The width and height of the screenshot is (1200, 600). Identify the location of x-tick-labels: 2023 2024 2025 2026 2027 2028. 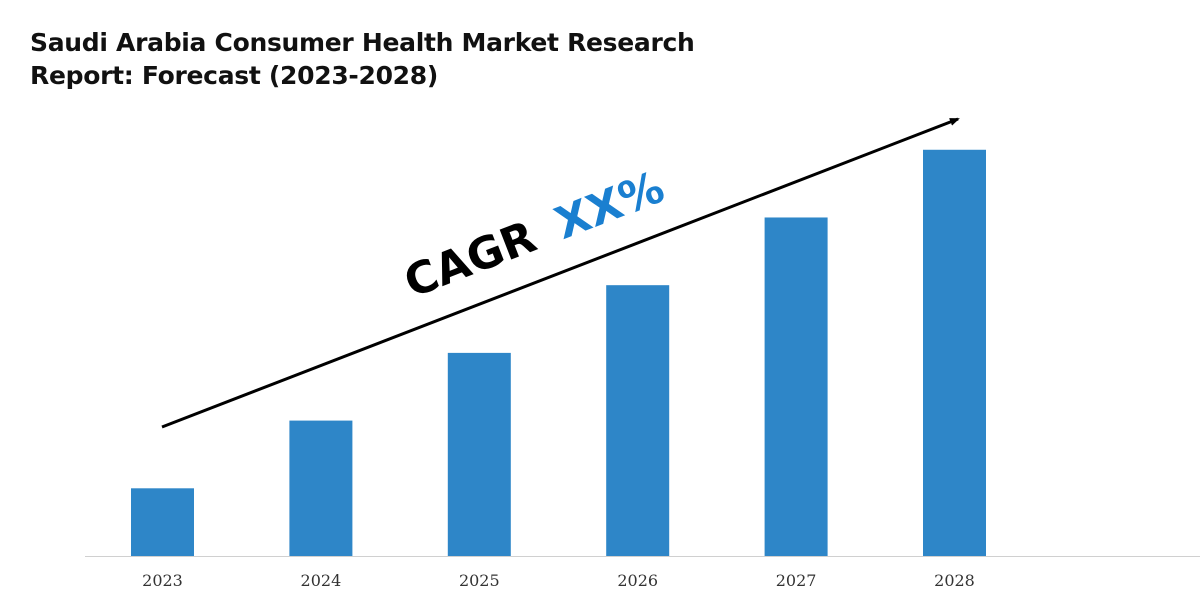
(558, 580).